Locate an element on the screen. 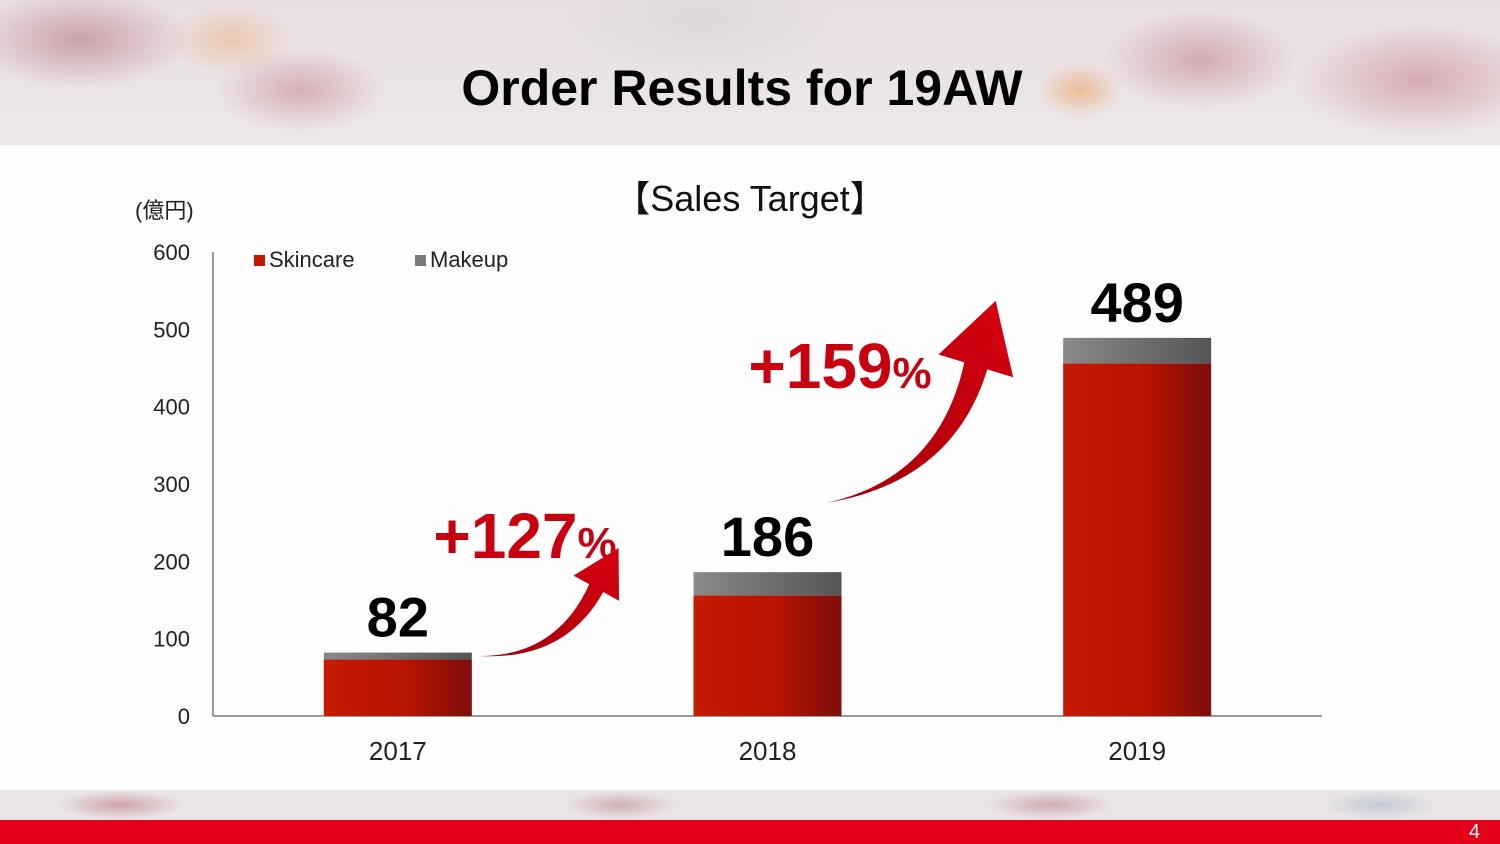  bar-makeup-2018 is located at coordinates (767, 584).